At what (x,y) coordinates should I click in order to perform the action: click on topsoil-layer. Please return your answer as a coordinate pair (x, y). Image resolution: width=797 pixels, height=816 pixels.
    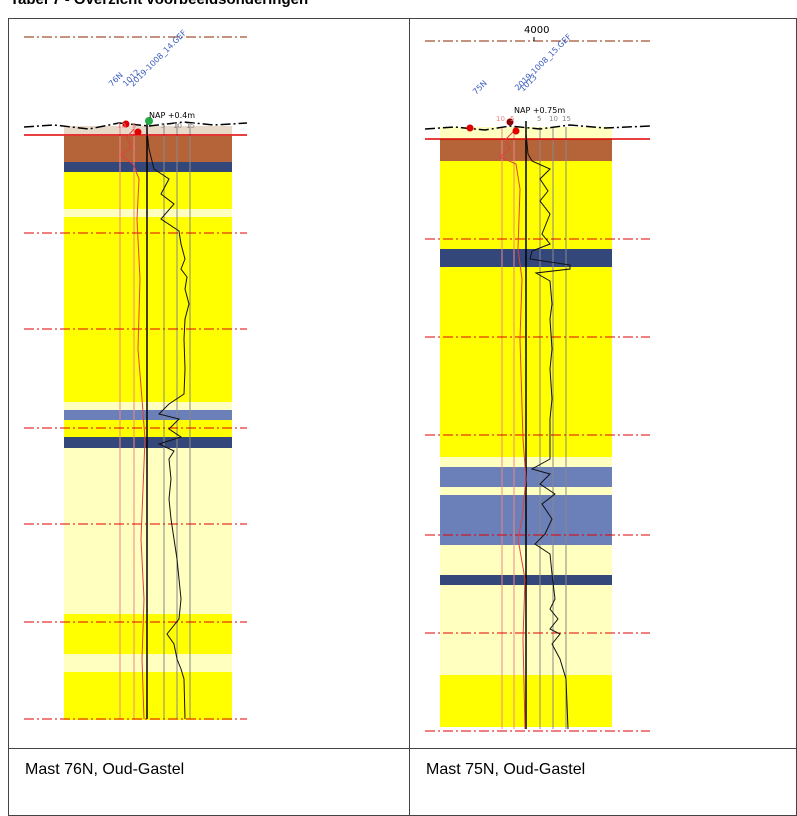
    Looking at the image, I should click on (148, 131).